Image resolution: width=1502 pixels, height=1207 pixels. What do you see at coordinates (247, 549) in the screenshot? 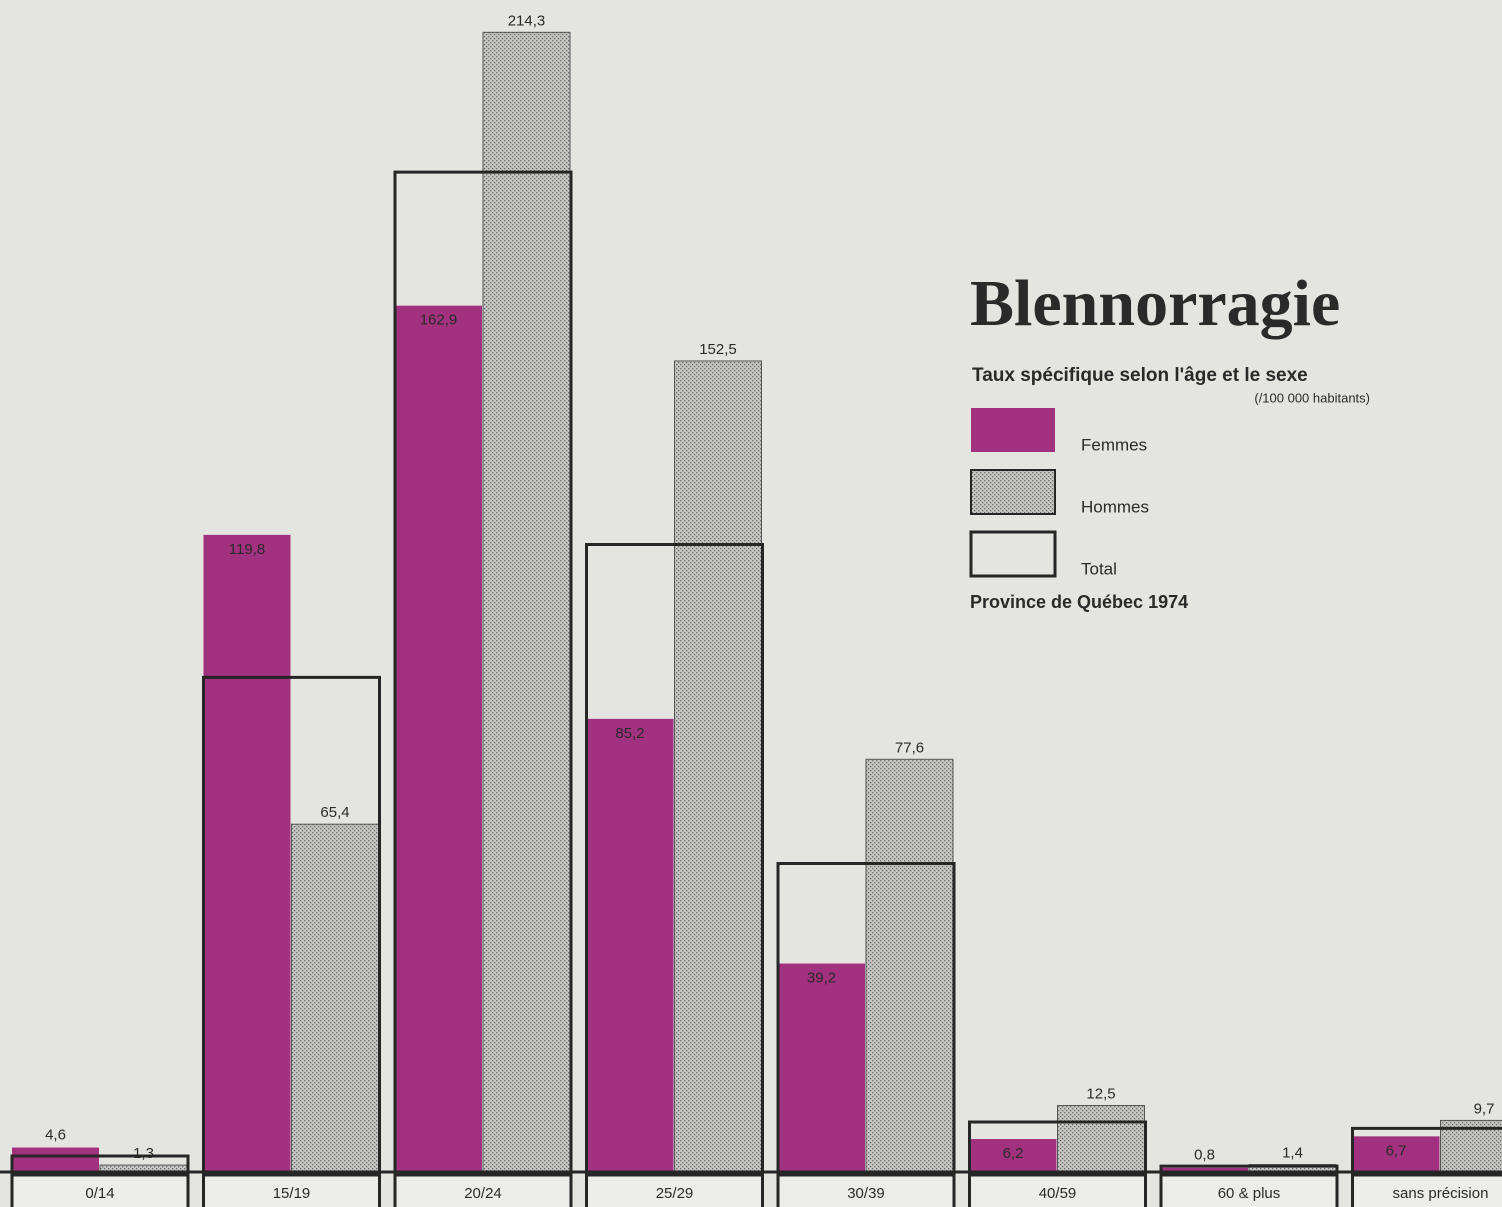
I see `value-label: 119,8` at bounding box center [247, 549].